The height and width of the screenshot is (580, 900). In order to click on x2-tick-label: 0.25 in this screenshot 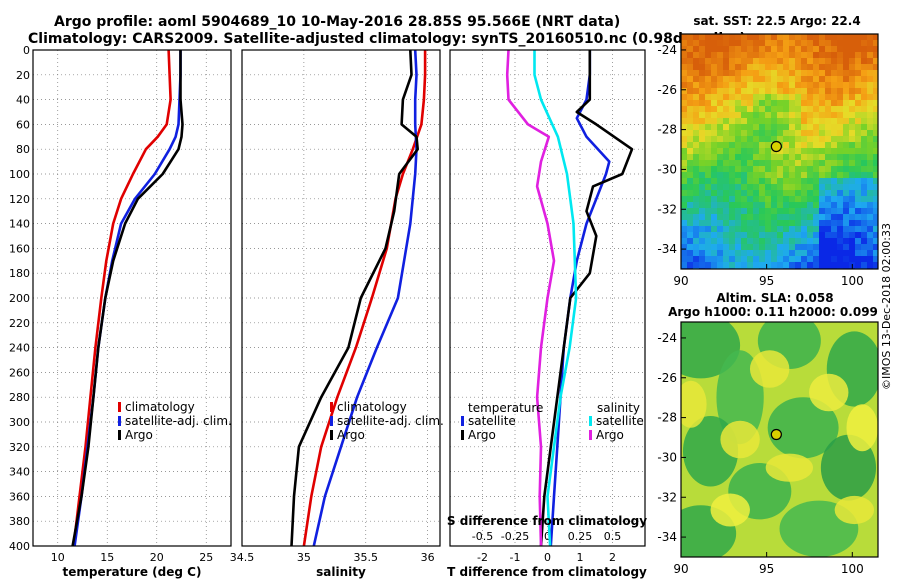, I will do `click(580, 536)`.